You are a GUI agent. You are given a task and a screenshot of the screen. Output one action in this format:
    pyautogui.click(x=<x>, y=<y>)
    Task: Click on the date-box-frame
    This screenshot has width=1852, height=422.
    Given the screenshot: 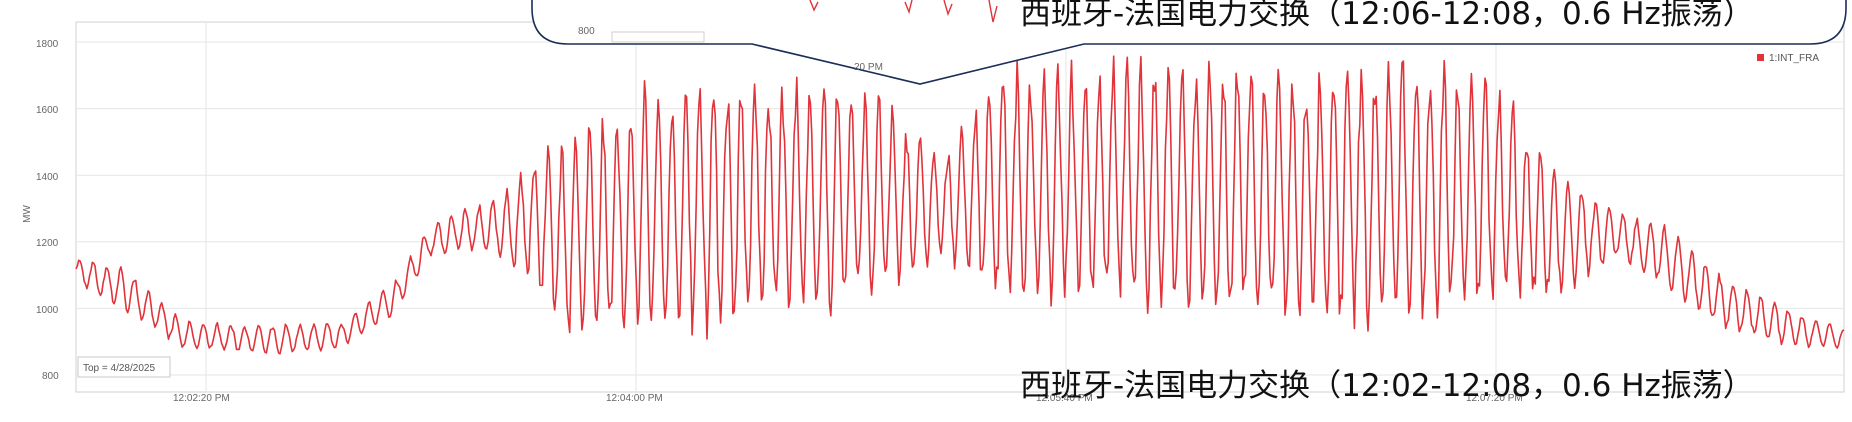 What is the action you would take?
    pyautogui.click(x=124, y=367)
    